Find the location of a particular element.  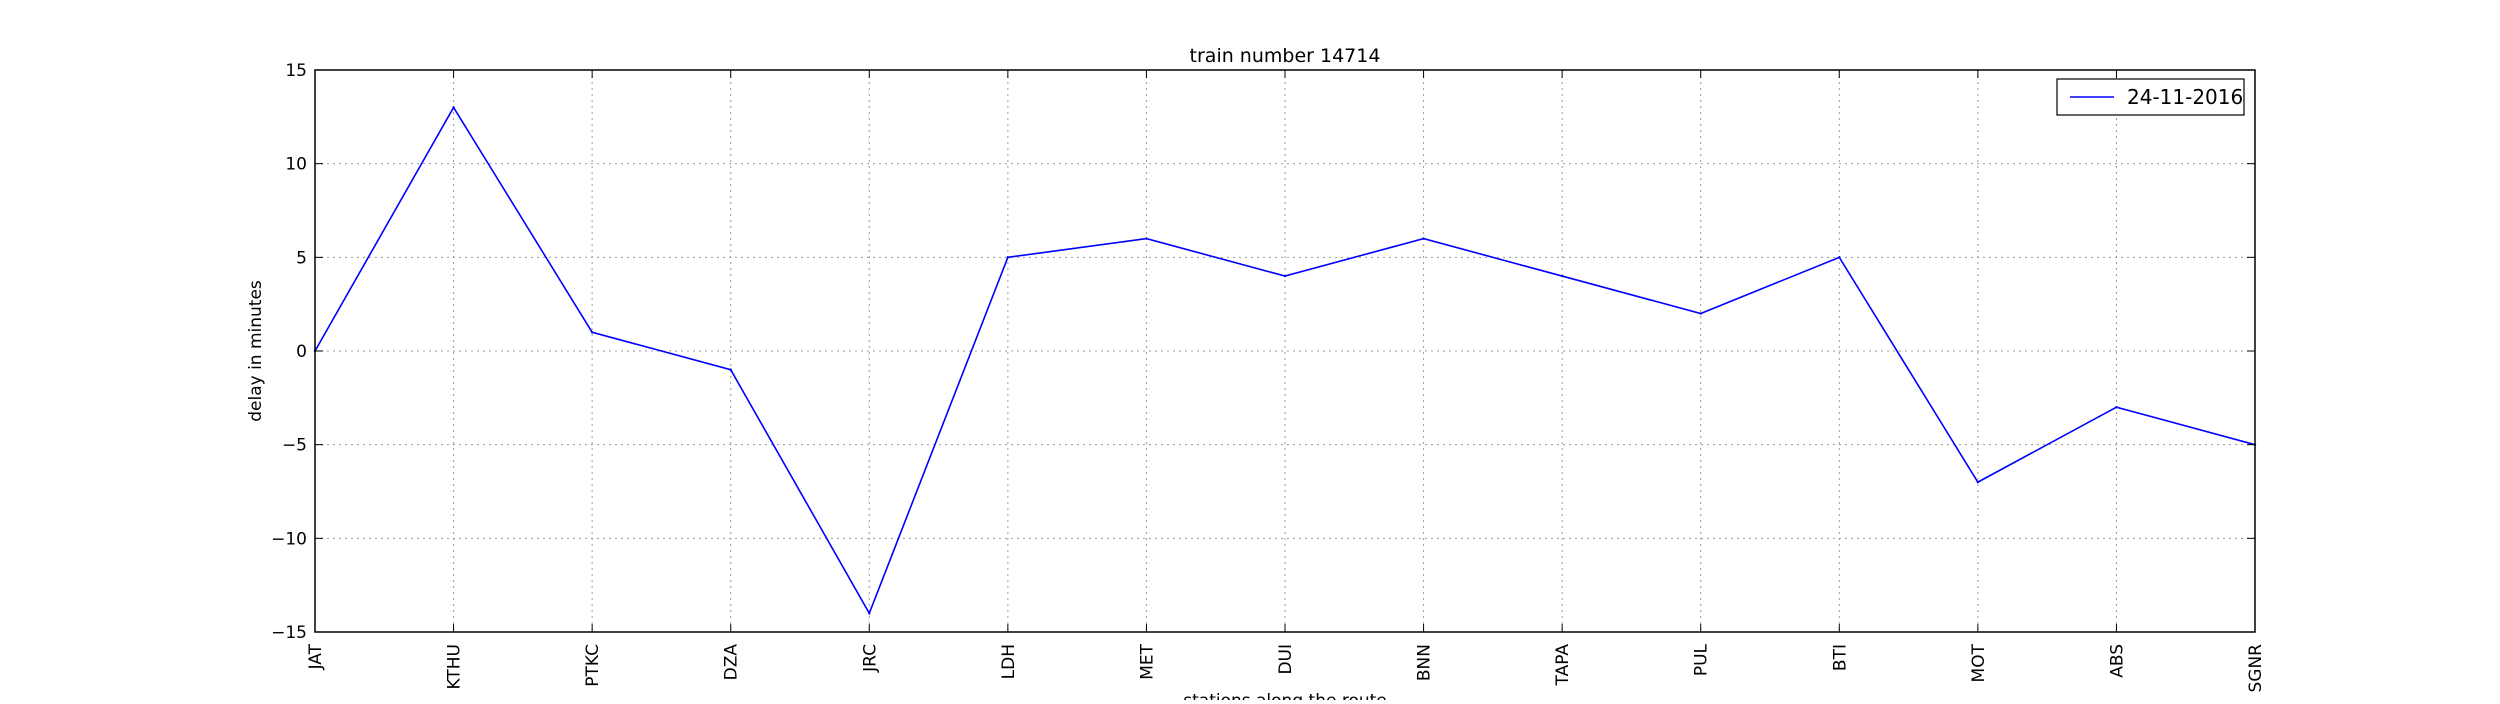

x-tick-label: PTKC is located at coordinates (593, 665).